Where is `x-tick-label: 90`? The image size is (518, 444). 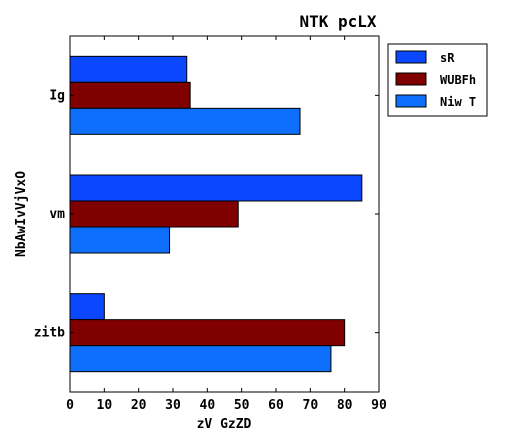
x-tick-label: 90 is located at coordinates (379, 405).